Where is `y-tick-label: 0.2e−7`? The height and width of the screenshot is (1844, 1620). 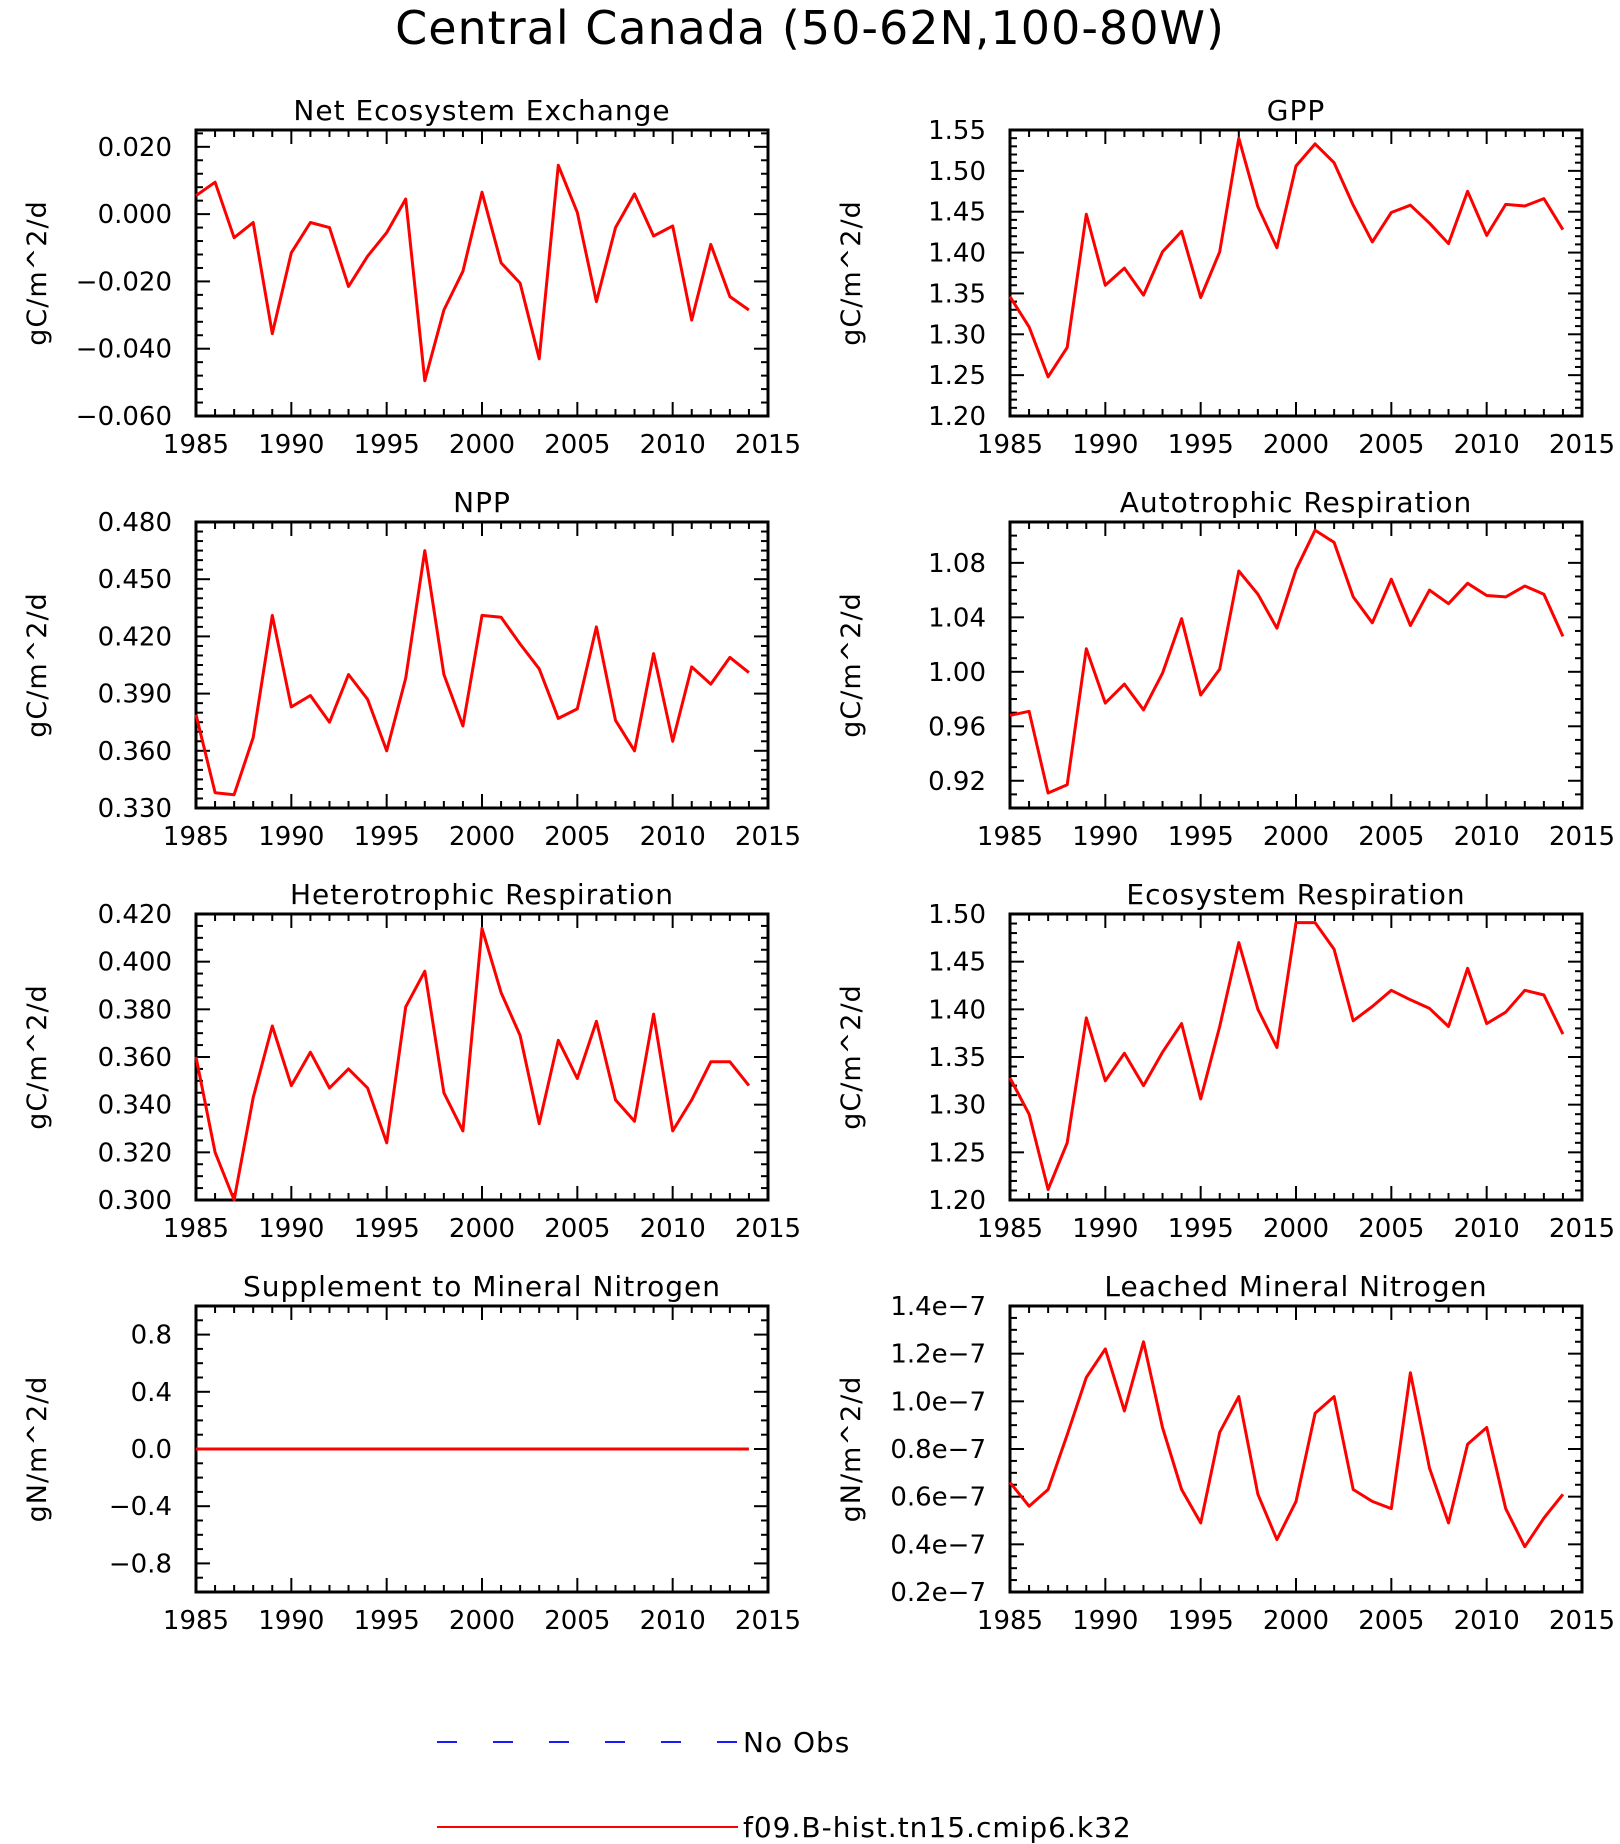 y-tick-label: 0.2e−7 is located at coordinates (938, 1593).